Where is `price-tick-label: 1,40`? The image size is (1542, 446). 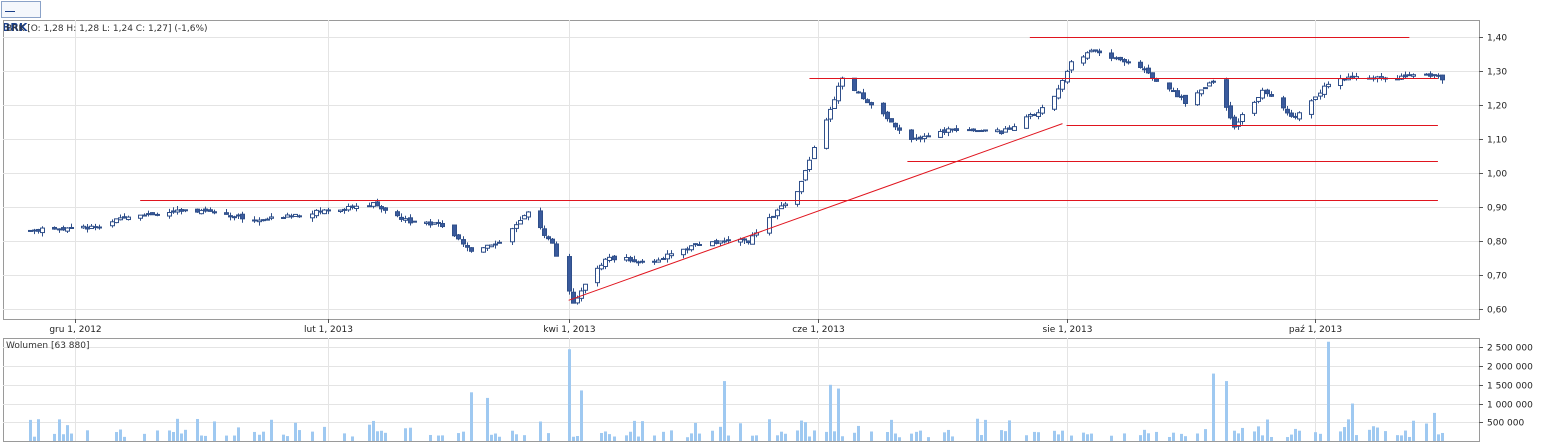
price-tick-label: 1,40 is located at coordinates (1497, 39).